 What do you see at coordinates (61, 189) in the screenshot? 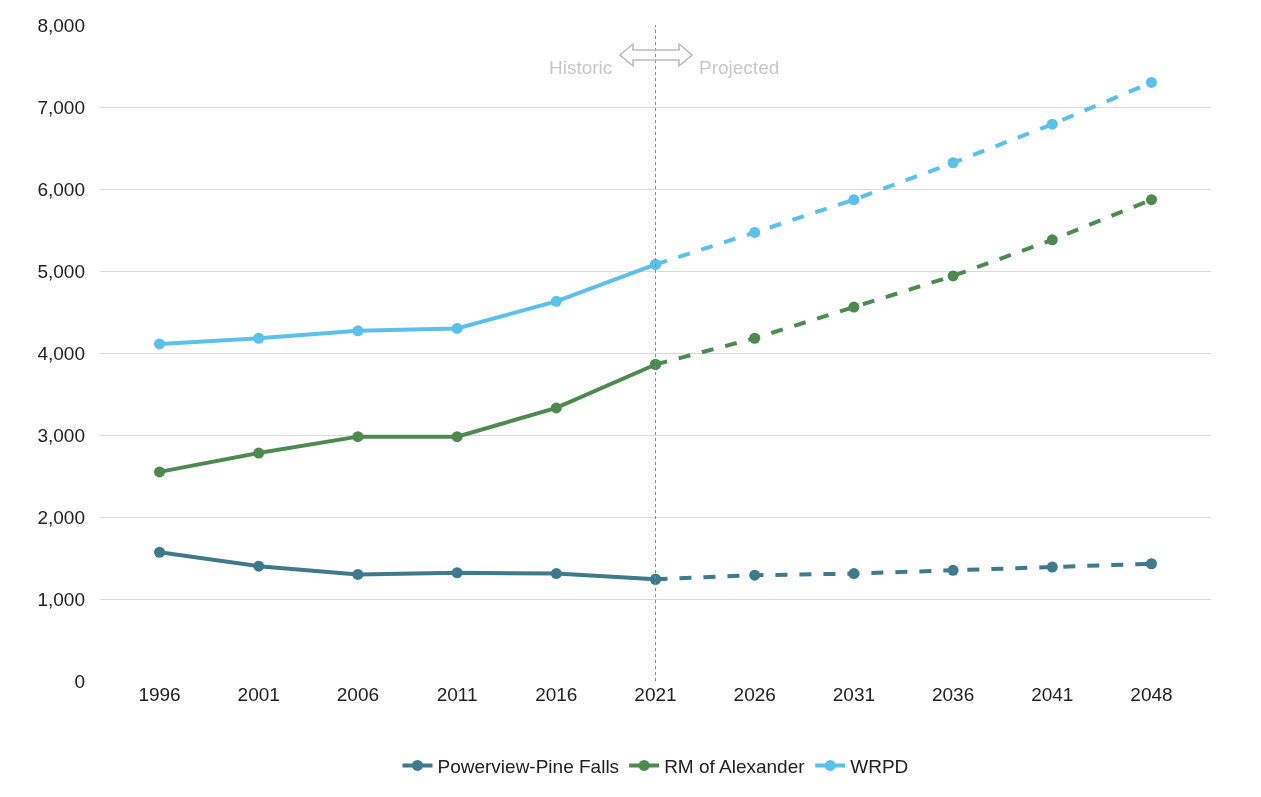
I see `y-tick-label: 6,000` at bounding box center [61, 189].